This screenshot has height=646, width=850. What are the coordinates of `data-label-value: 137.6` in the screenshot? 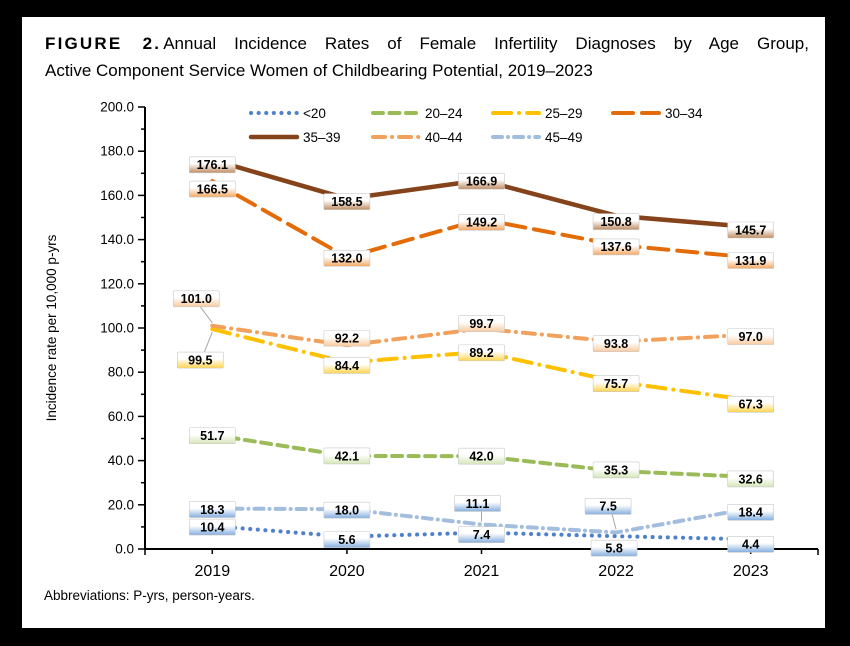 It's located at (615, 247).